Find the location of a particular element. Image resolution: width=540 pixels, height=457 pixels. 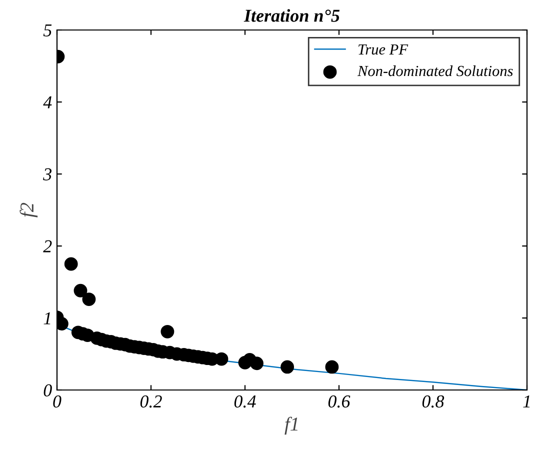

legend-label: Non-dominated Solutions is located at coordinates (435, 70).